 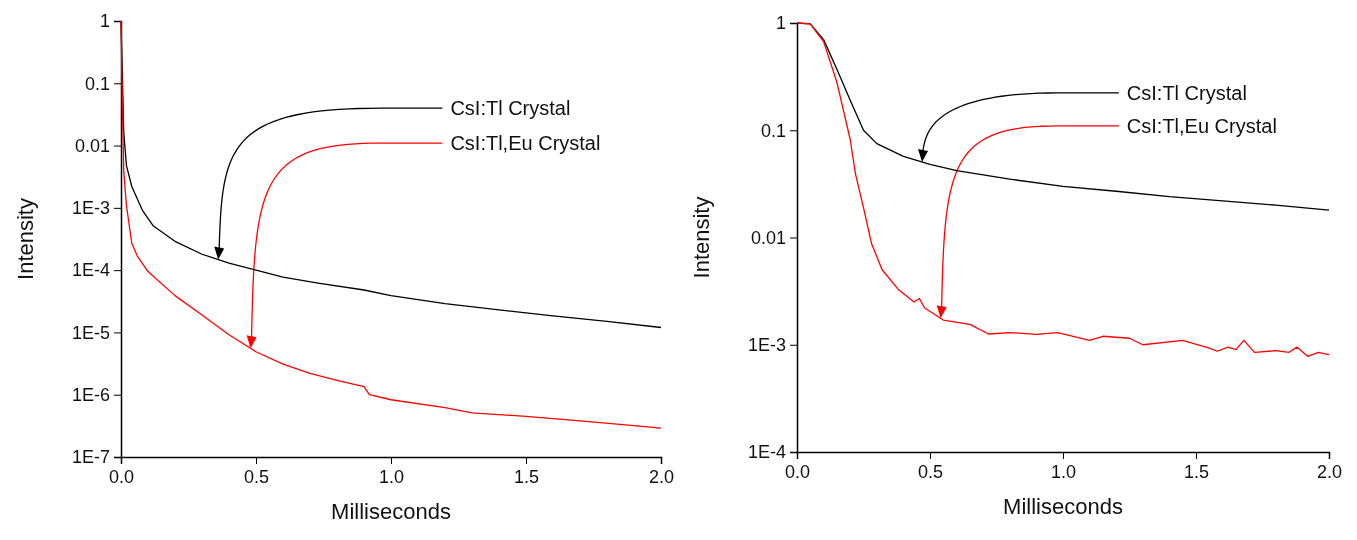 I want to click on y-tick-label: 1E-7, so click(x=90, y=457).